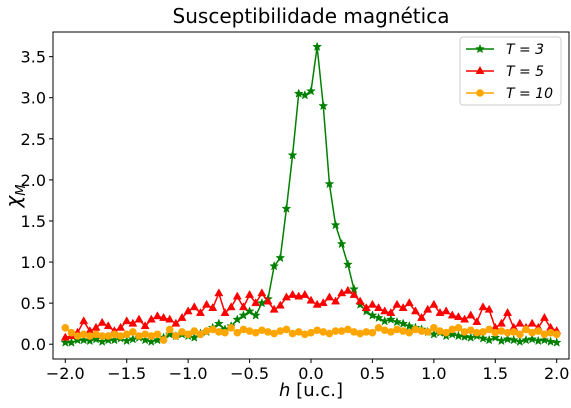 The height and width of the screenshot is (408, 571). I want to click on legend-item: T = 10, so click(509, 94).